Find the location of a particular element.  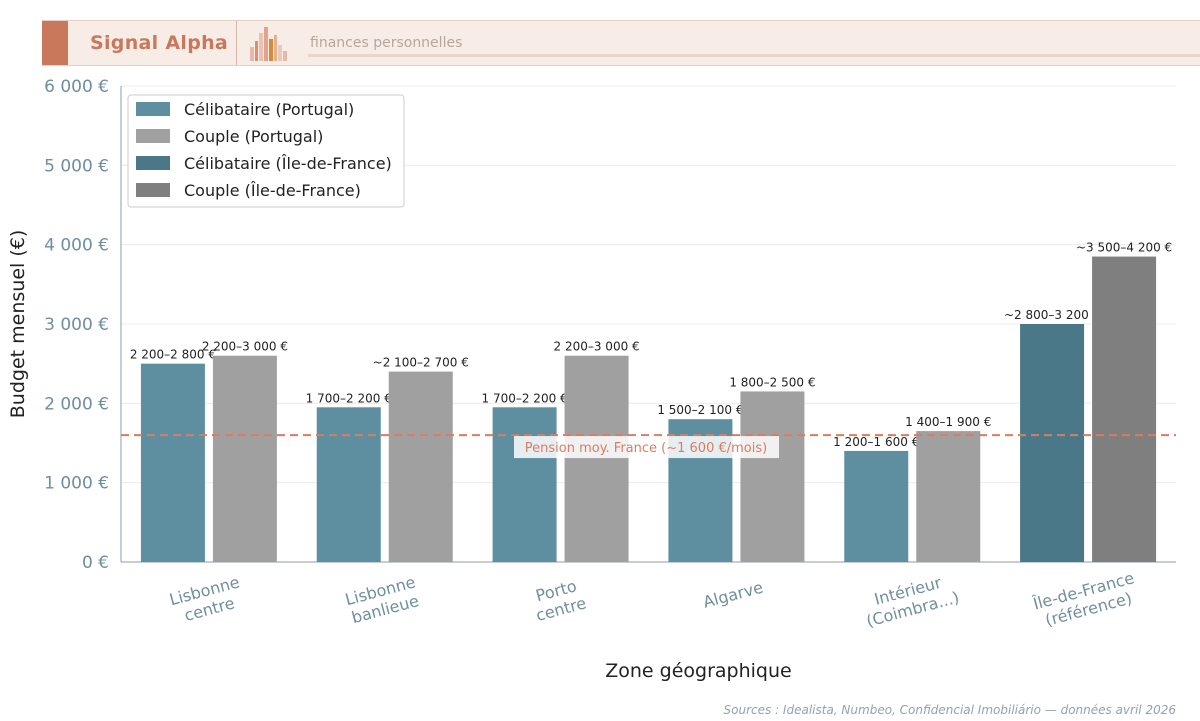

bar-data-label: 1 800–2 500 € is located at coordinates (772, 382).